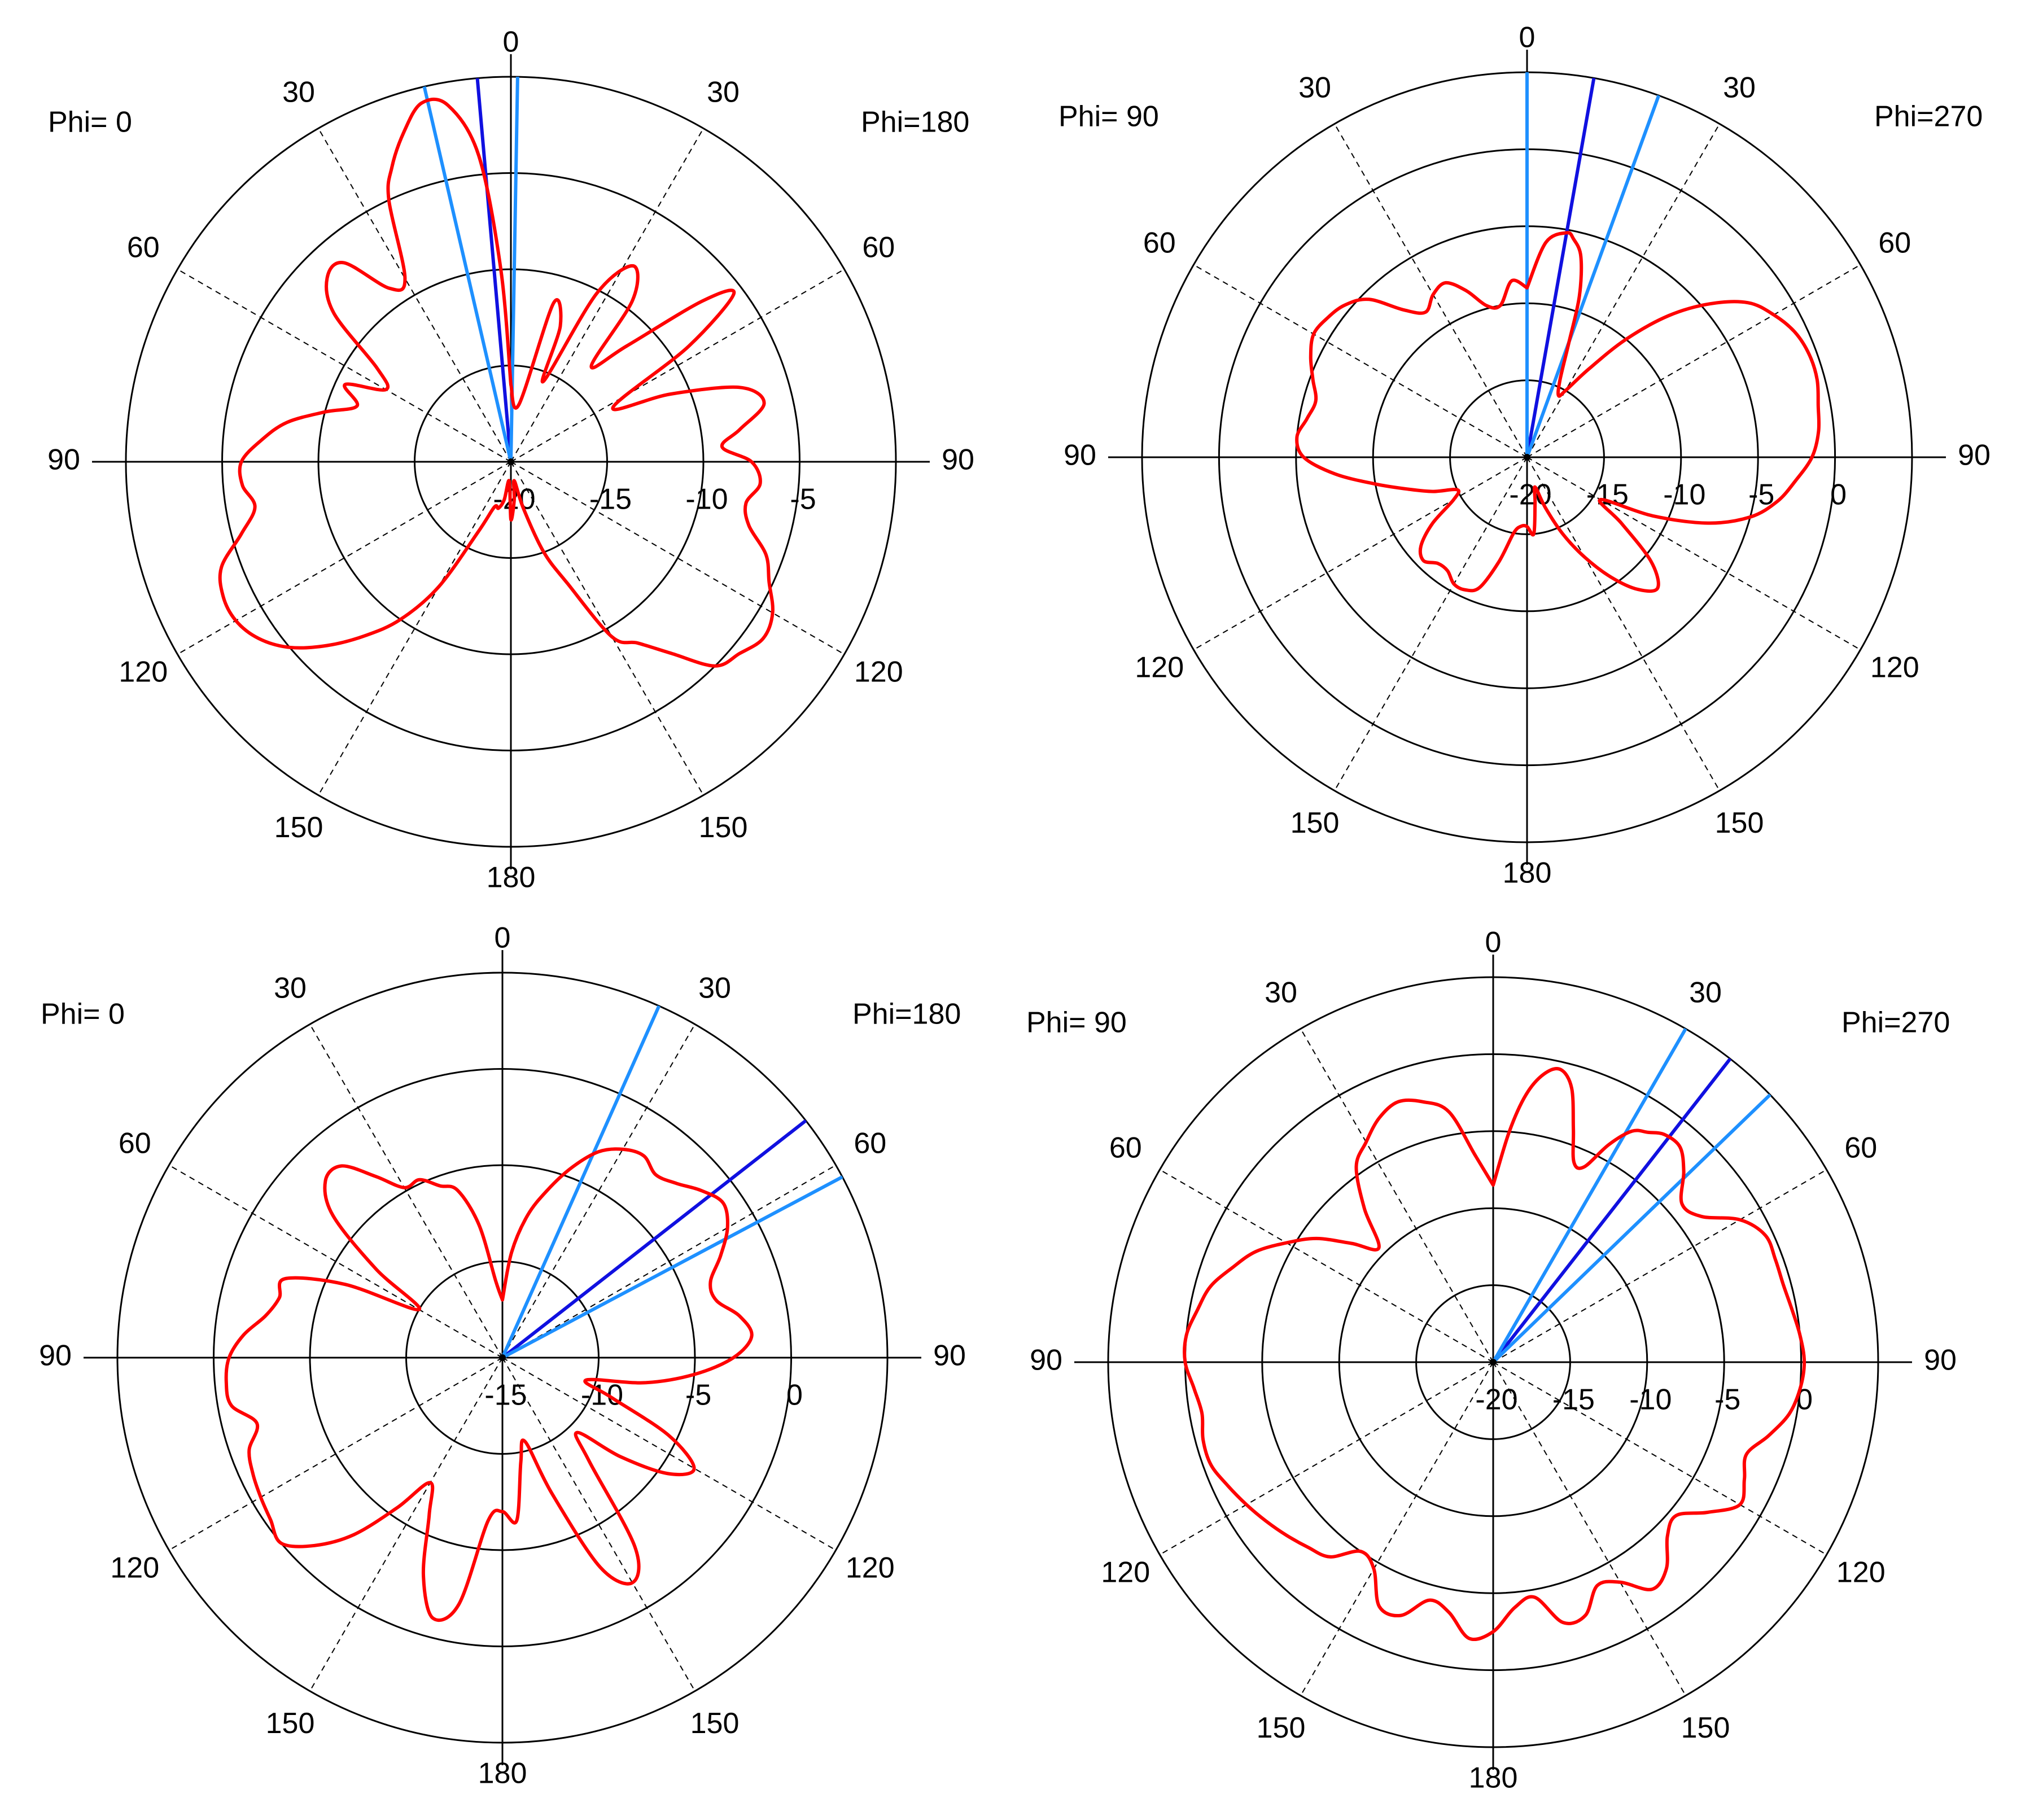 The height and width of the screenshot is (1820, 2021). I want to click on radial-tick-label: 0, so click(794, 1396).